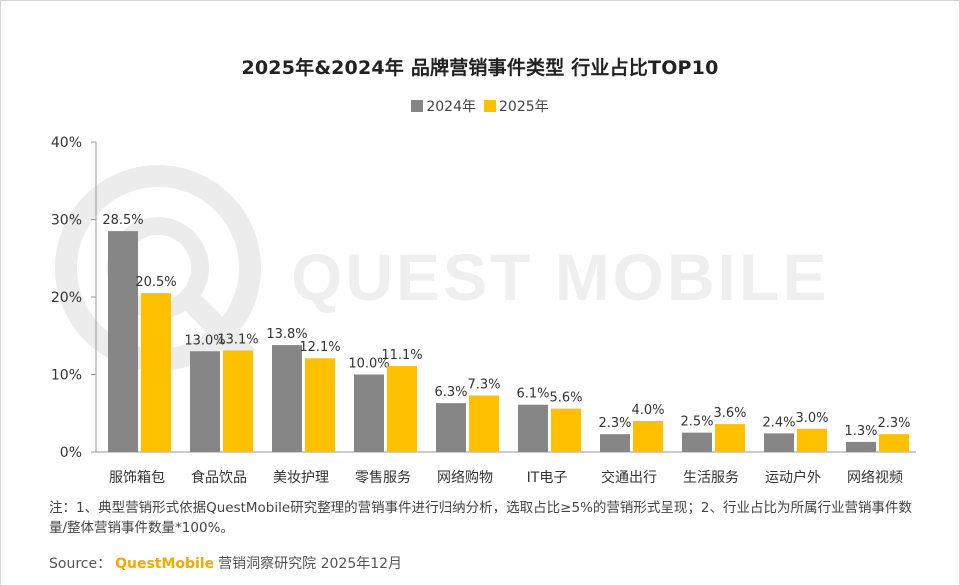 Image resolution: width=960 pixels, height=586 pixels. What do you see at coordinates (417, 106) in the screenshot?
I see `legend-swatch-2024` at bounding box center [417, 106].